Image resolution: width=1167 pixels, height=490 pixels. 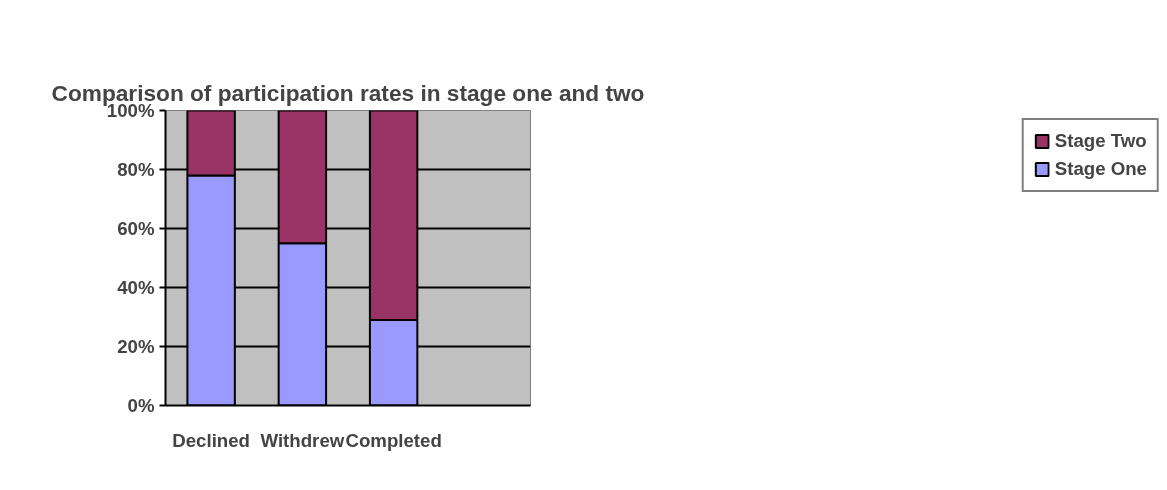 What do you see at coordinates (136, 346) in the screenshot?
I see `y-tick-label: 20%` at bounding box center [136, 346].